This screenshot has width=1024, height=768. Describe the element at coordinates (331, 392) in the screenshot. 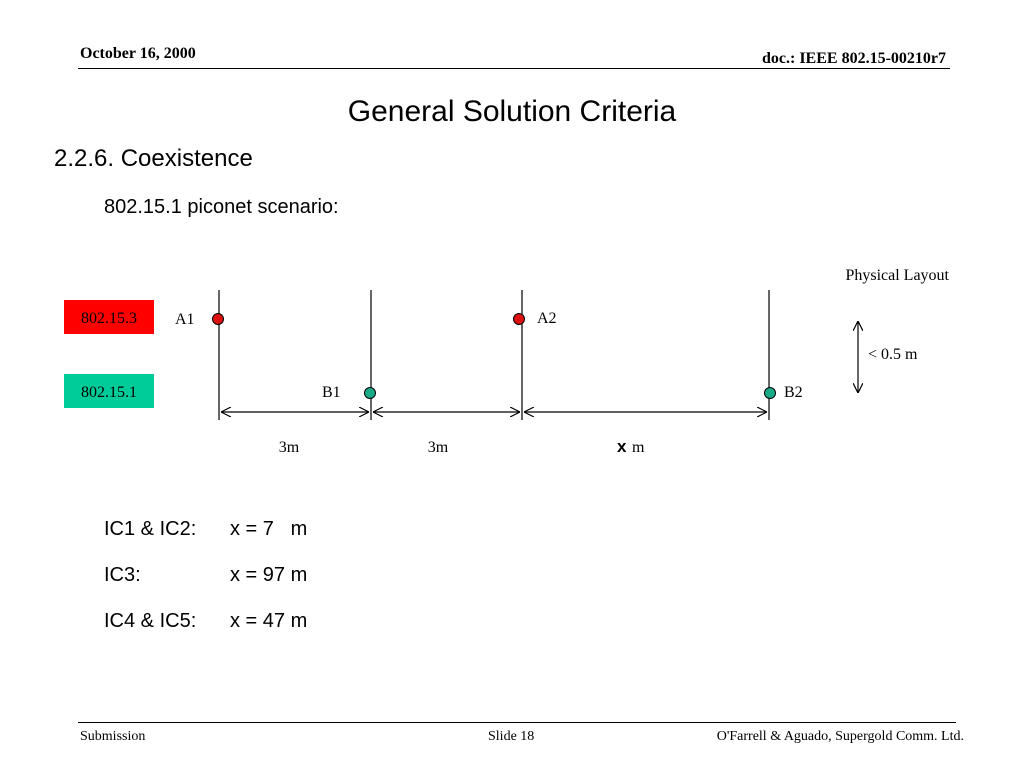

I see `node-label-b1: B1` at that location.